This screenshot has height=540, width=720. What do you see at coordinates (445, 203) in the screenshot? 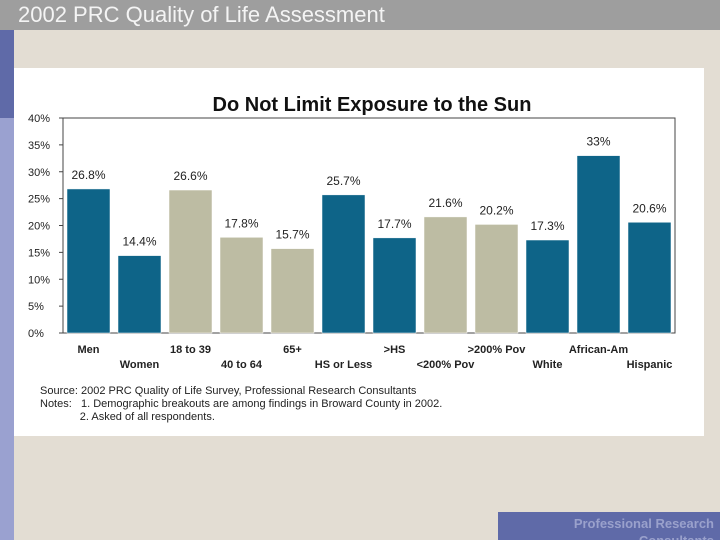
I see `bar-value-label: 21.6%` at bounding box center [445, 203].